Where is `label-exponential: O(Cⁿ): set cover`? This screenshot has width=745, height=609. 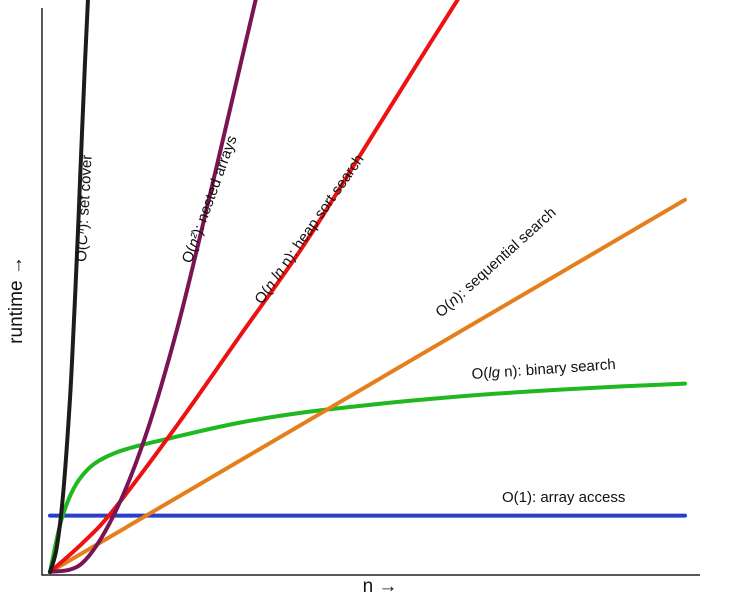
label-exponential: O(Cⁿ): set cover is located at coordinates (84, 208).